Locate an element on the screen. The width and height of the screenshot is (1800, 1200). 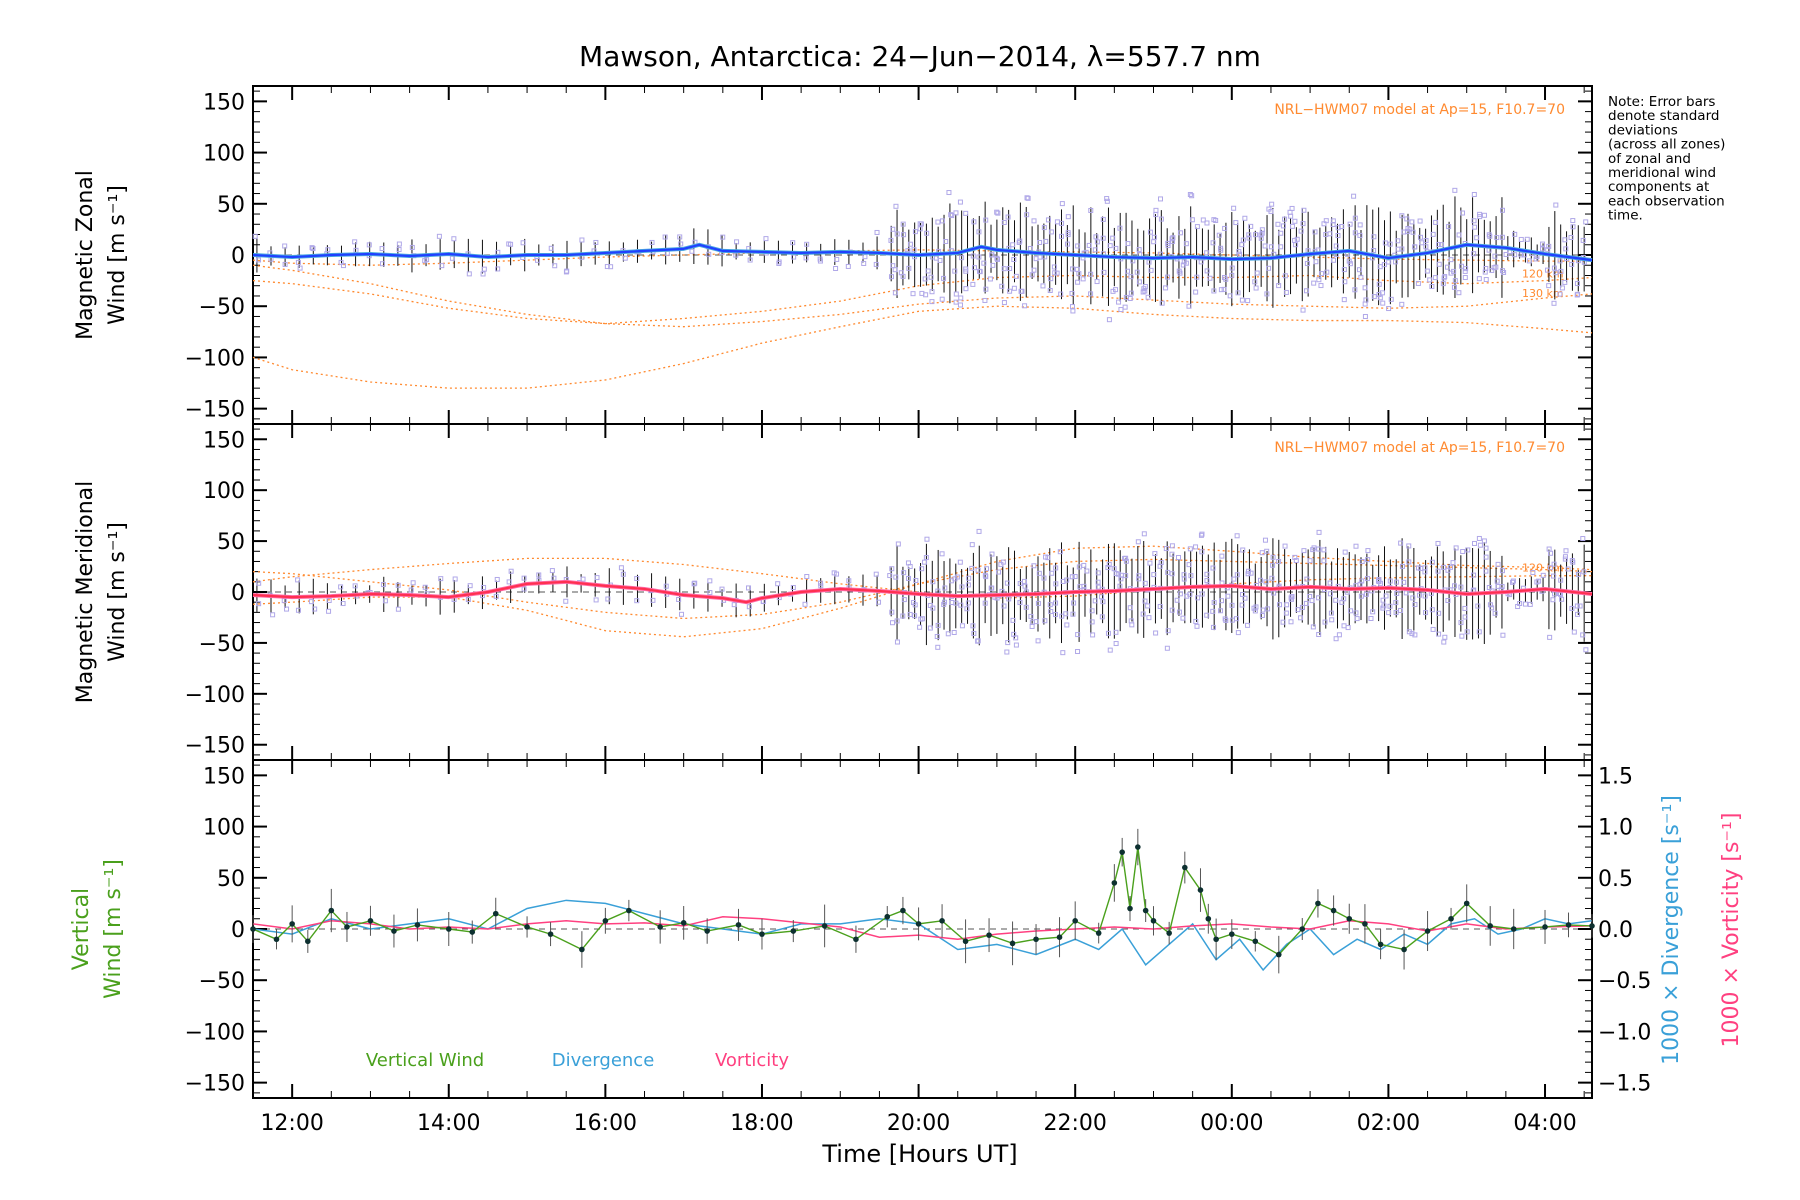
y2-axis-label: 1000 × Divergence [s⁻¹] is located at coordinates (1671, 930).